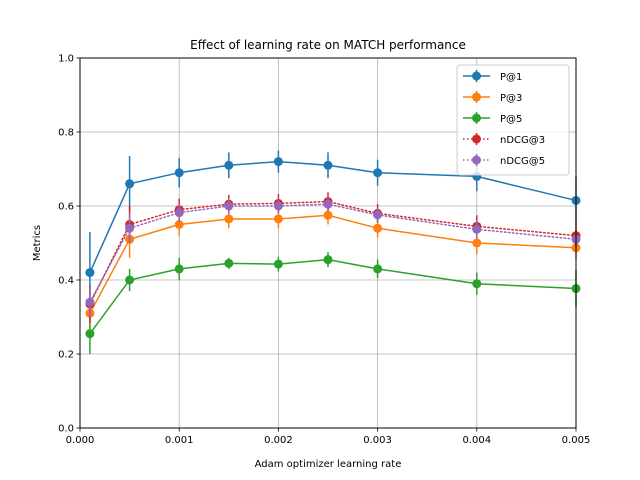 The height and width of the screenshot is (480, 640). I want to click on legend-entry: P@3, so click(492, 97).